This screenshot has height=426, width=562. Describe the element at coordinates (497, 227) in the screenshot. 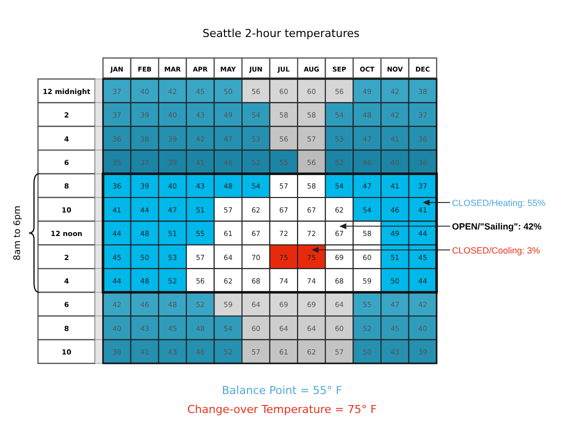

I see `text: OPEN/"Sailing": 42%` at that location.